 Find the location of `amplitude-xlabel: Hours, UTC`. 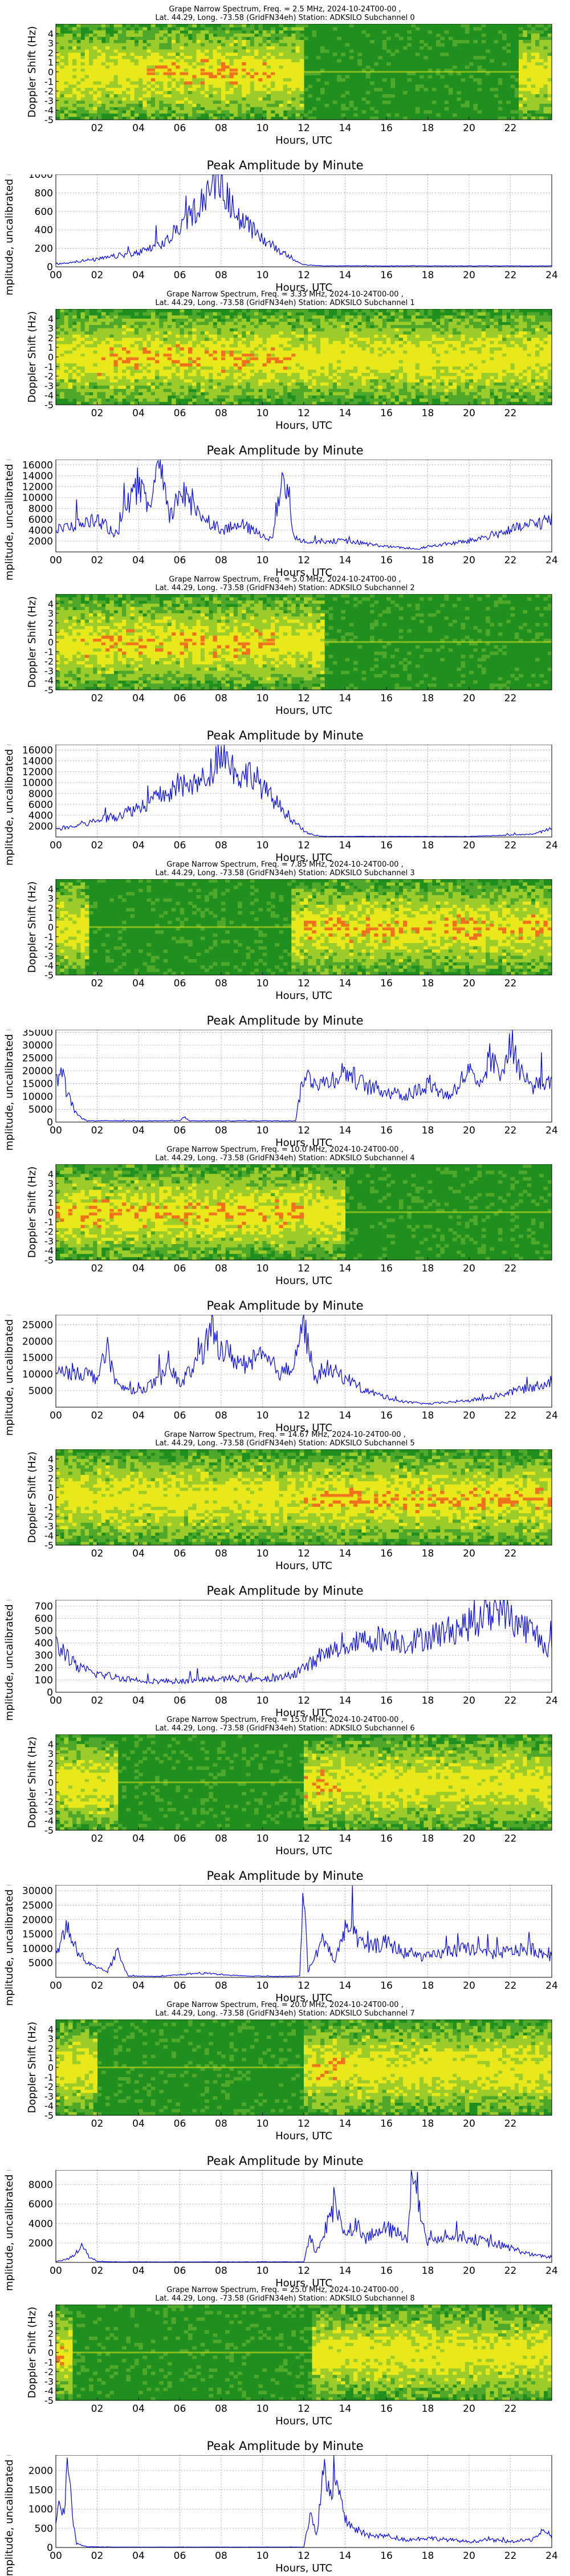

amplitude-xlabel: Hours, UTC is located at coordinates (303, 2568).